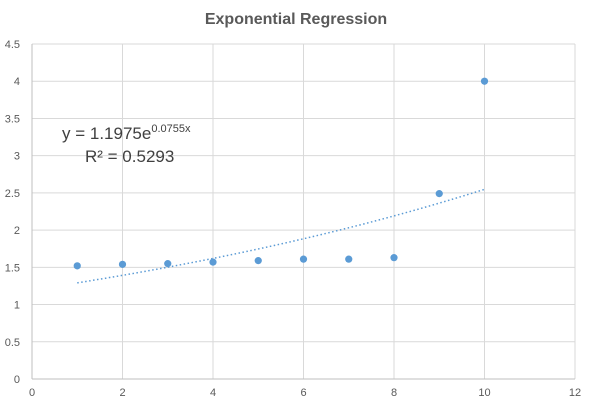  What do you see at coordinates (213, 393) in the screenshot?
I see `x-tick-label: 4` at bounding box center [213, 393].